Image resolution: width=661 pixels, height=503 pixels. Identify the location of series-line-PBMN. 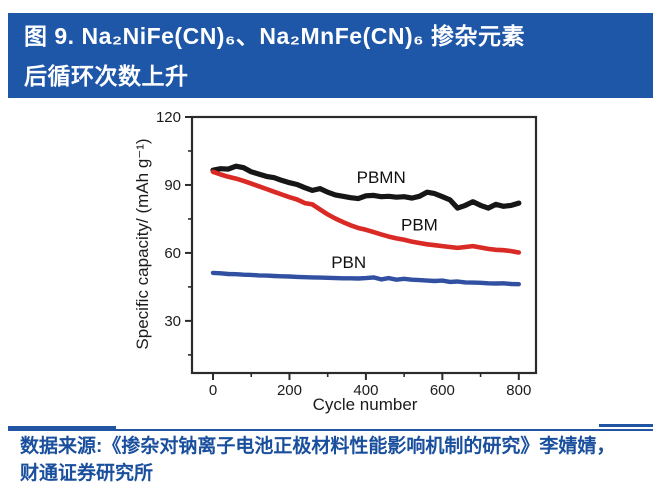
(366, 187).